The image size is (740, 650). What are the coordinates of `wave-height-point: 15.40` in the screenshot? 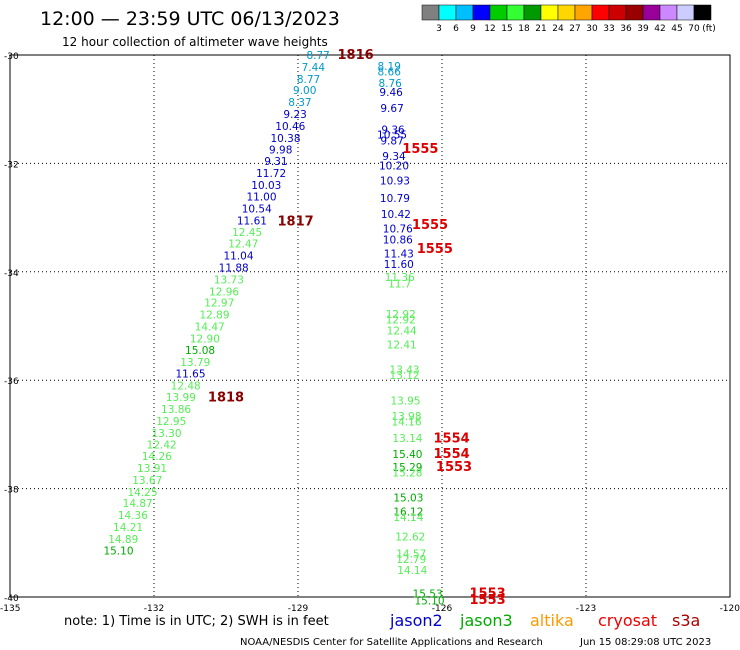 It's located at (407, 455).